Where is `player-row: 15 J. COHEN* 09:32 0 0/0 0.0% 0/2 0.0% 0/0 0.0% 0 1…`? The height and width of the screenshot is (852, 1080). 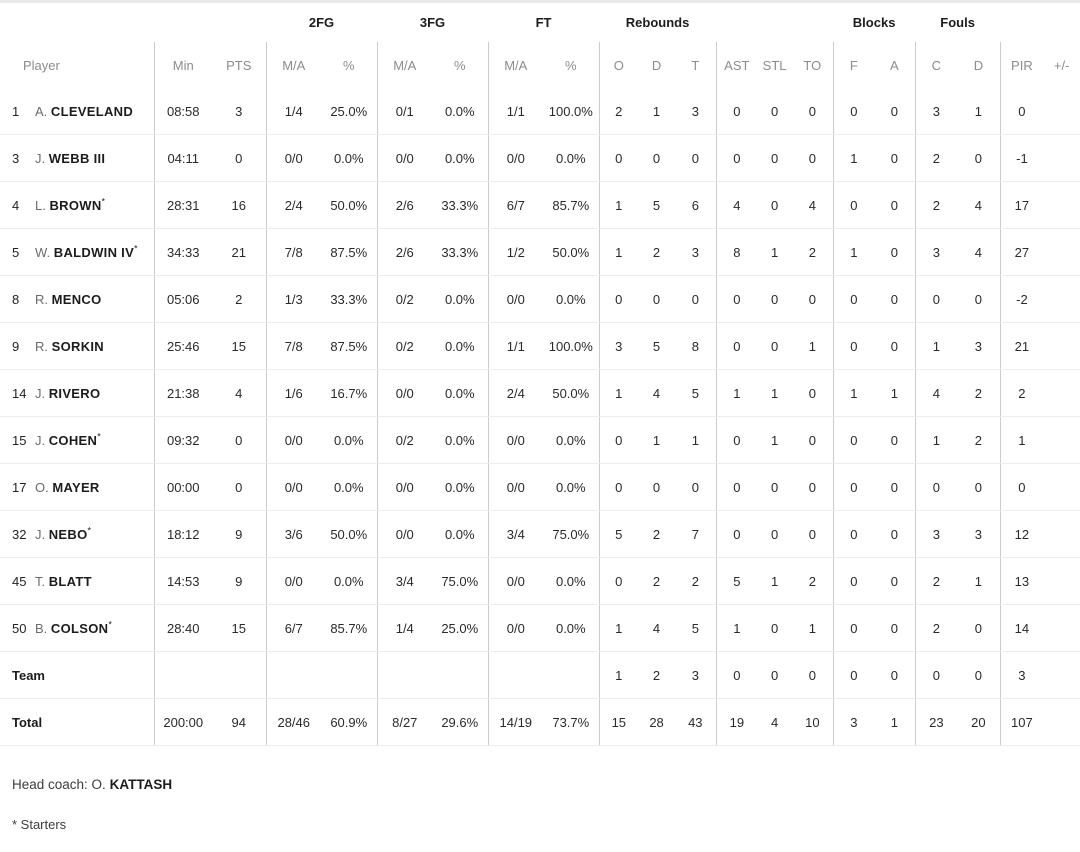
player-row: 15 J. COHEN* 09:32 0 0/0 0.0% 0/2 0.0% 0/0 0.0% 0 1… is located at coordinates (540, 440).